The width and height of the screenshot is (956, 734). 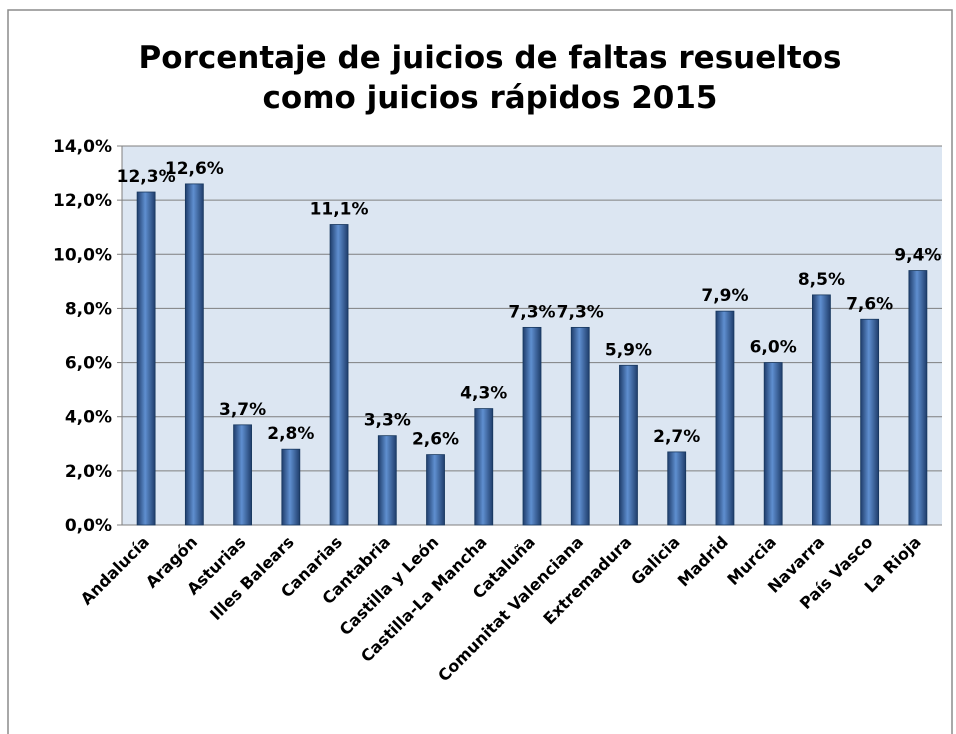 I want to click on data-label: 2,8%, so click(x=290, y=434).